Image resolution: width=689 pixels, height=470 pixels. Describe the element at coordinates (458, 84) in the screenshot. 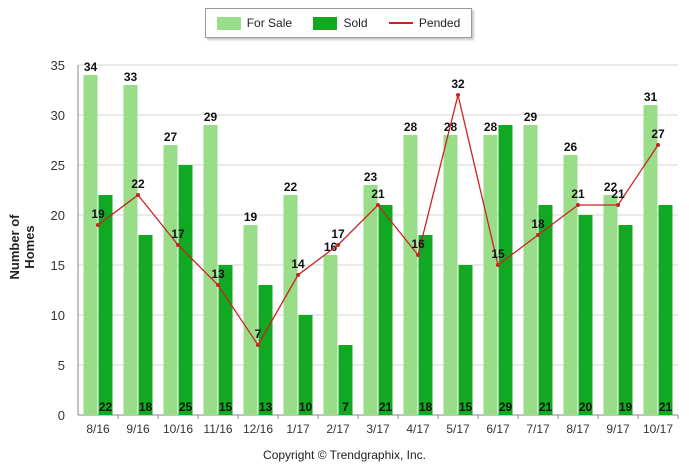

I see `data-label-pended: 32` at that location.